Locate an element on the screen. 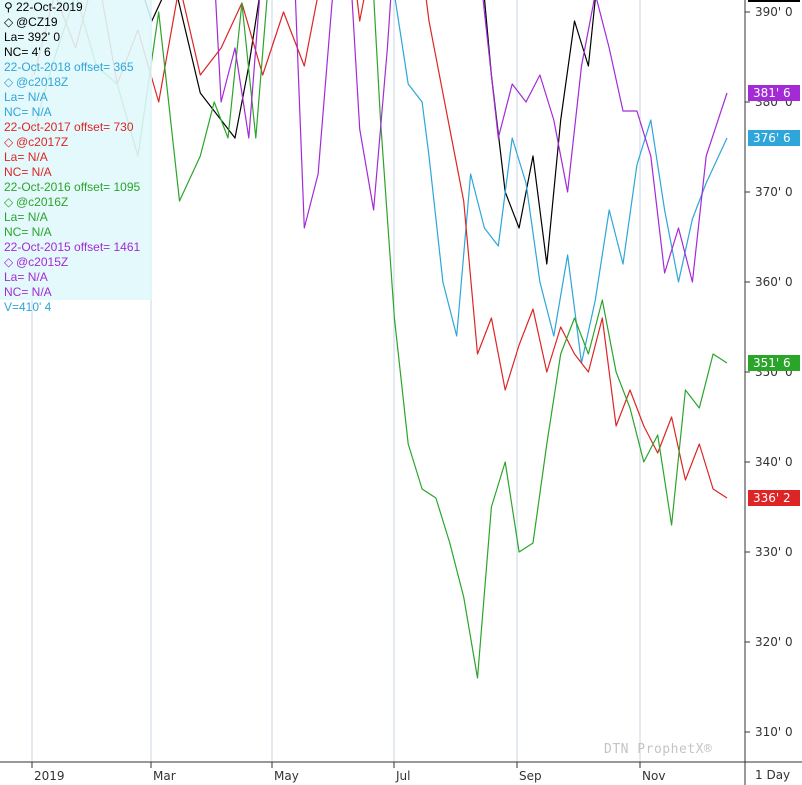  legend-item-label: @c2015Z is located at coordinates (42, 262).